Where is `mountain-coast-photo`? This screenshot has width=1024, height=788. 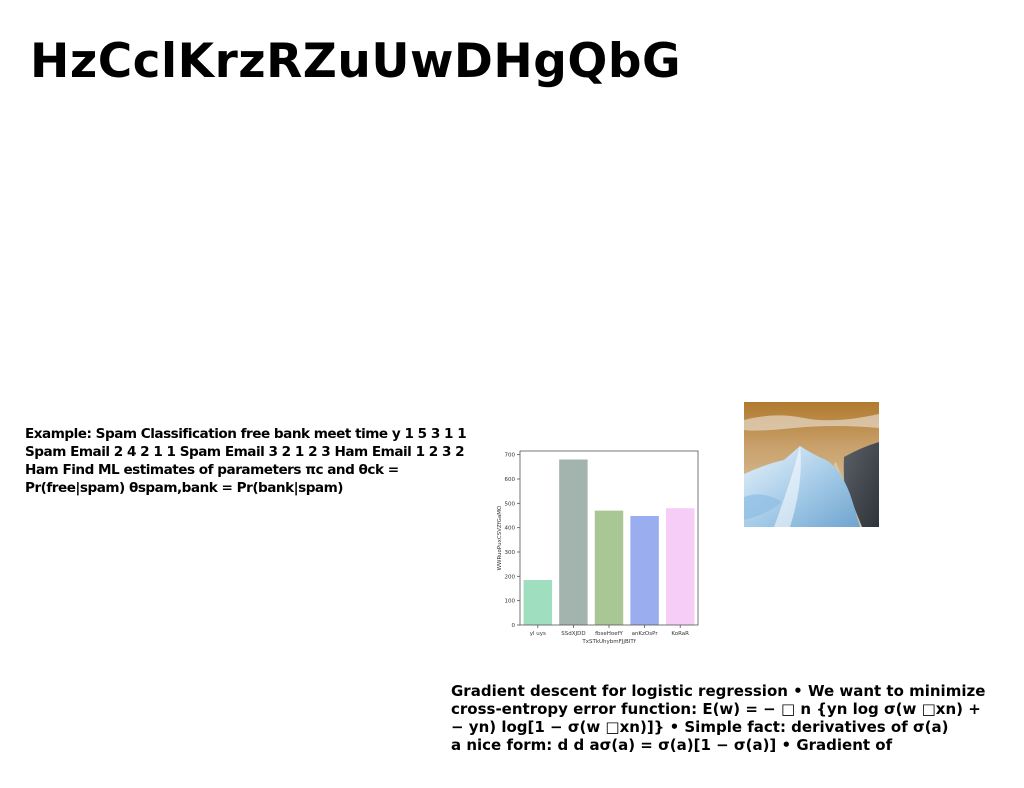
mountain-coast-photo is located at coordinates (811, 464).